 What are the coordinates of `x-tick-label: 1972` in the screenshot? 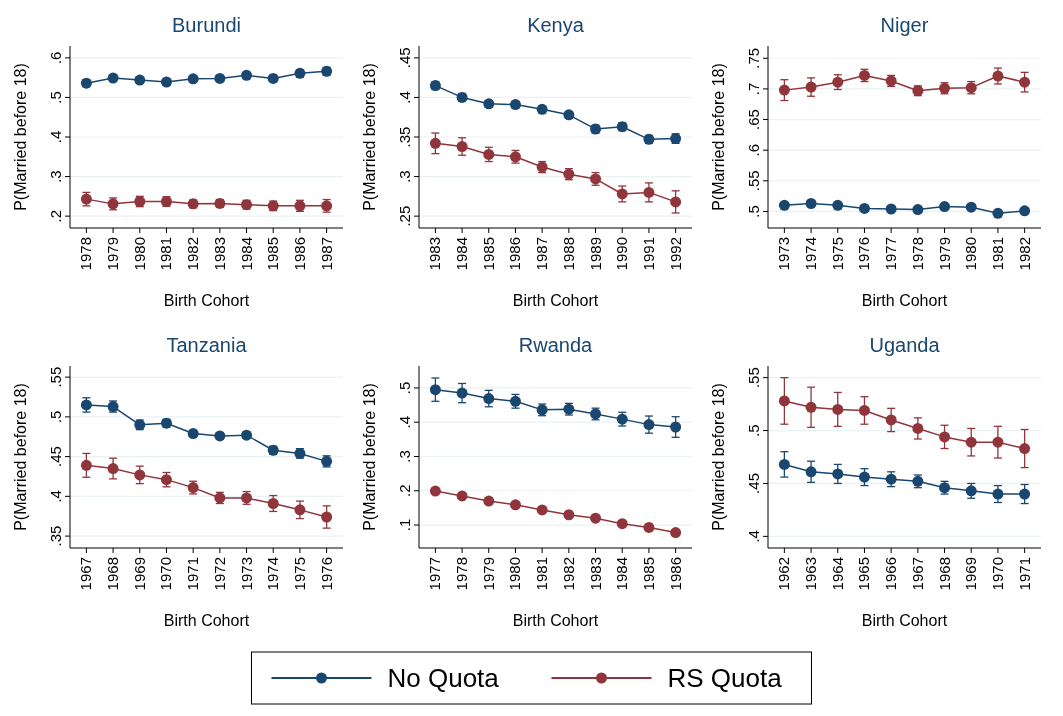 It's located at (219, 574).